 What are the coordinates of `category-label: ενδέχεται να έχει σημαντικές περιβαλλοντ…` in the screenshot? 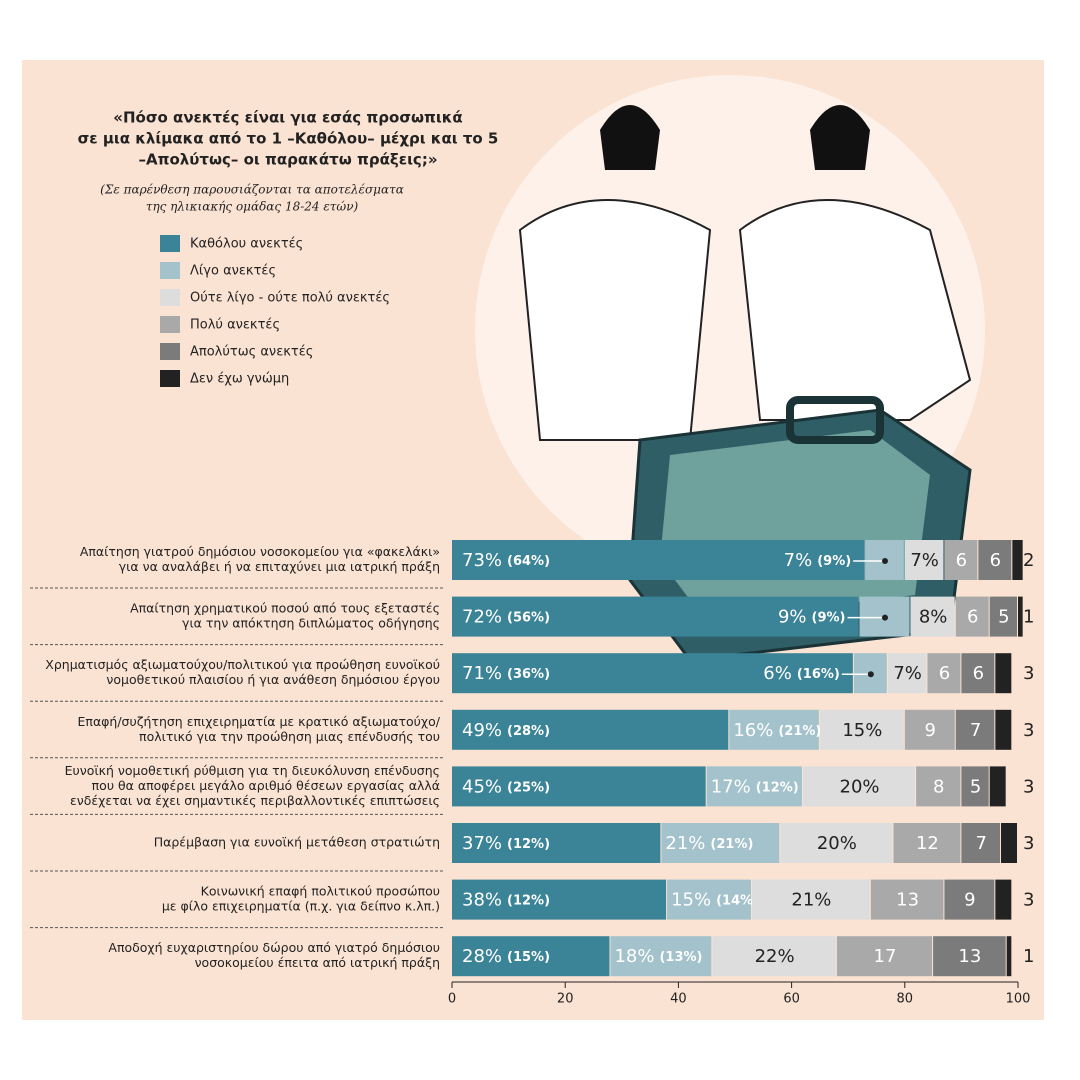 It's located at (255, 800).